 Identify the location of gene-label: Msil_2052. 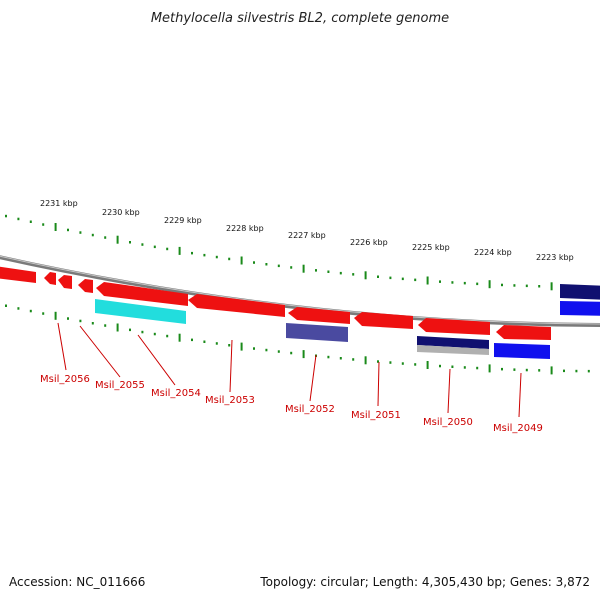
(310, 409).